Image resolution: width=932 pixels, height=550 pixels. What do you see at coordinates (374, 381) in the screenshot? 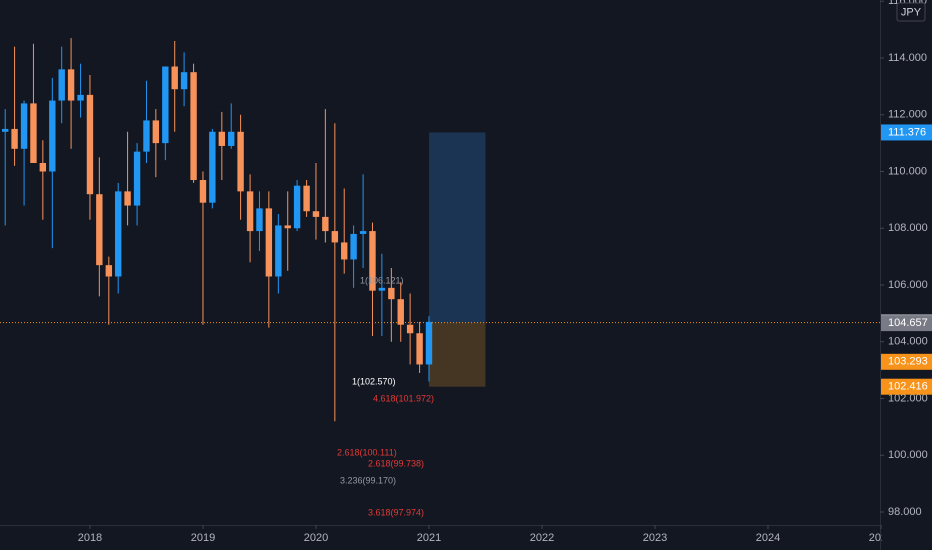
I see `fib-label: 1(102.570)` at bounding box center [374, 381].